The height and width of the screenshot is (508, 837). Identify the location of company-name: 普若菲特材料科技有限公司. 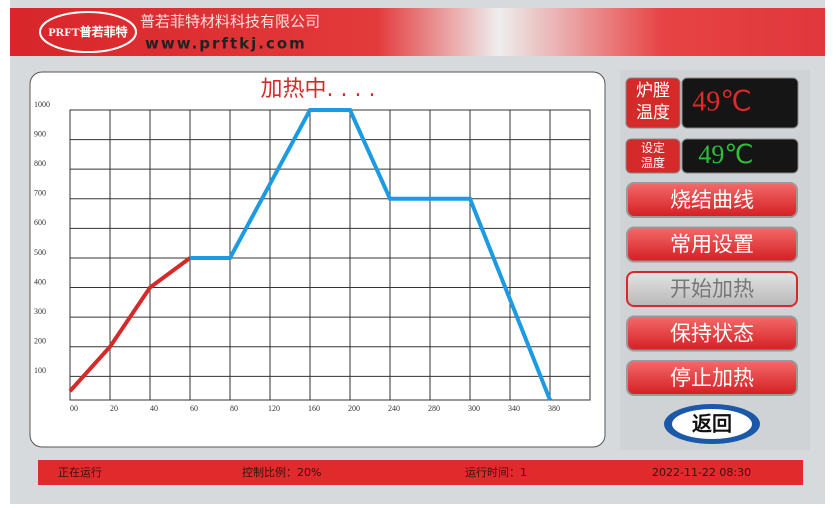
(230, 22).